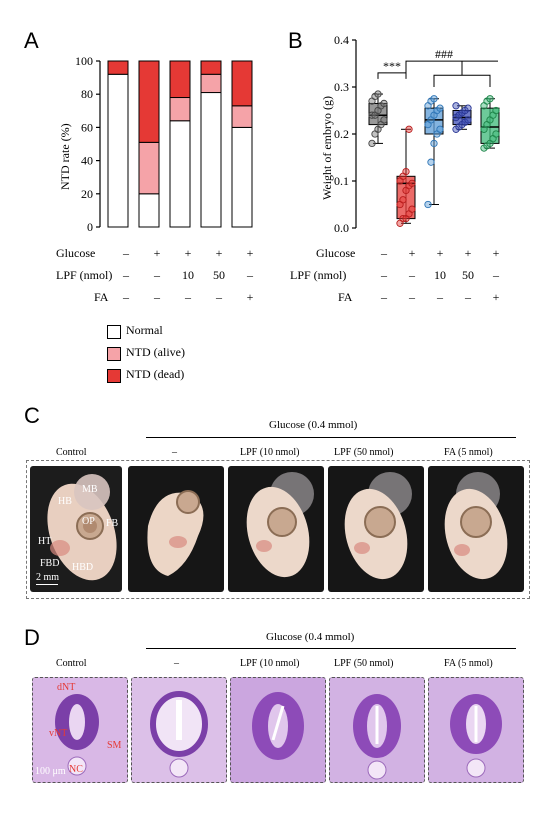 The height and width of the screenshot is (817, 553). Describe the element at coordinates (327, 147) in the screenshot. I see `chart-b-ylabel: Weight of embryo (g)` at that location.